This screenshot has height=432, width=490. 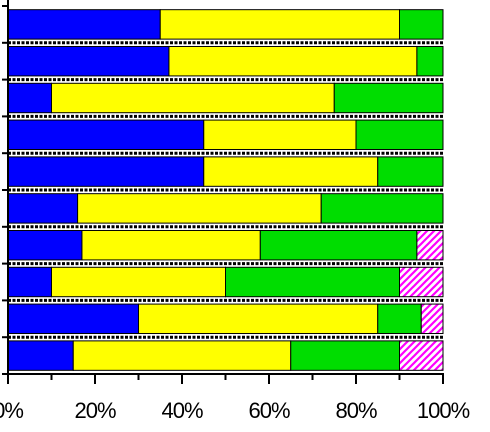 What do you see at coordinates (94, 410) in the screenshot?
I see `x-tick-label: 20%` at bounding box center [94, 410].